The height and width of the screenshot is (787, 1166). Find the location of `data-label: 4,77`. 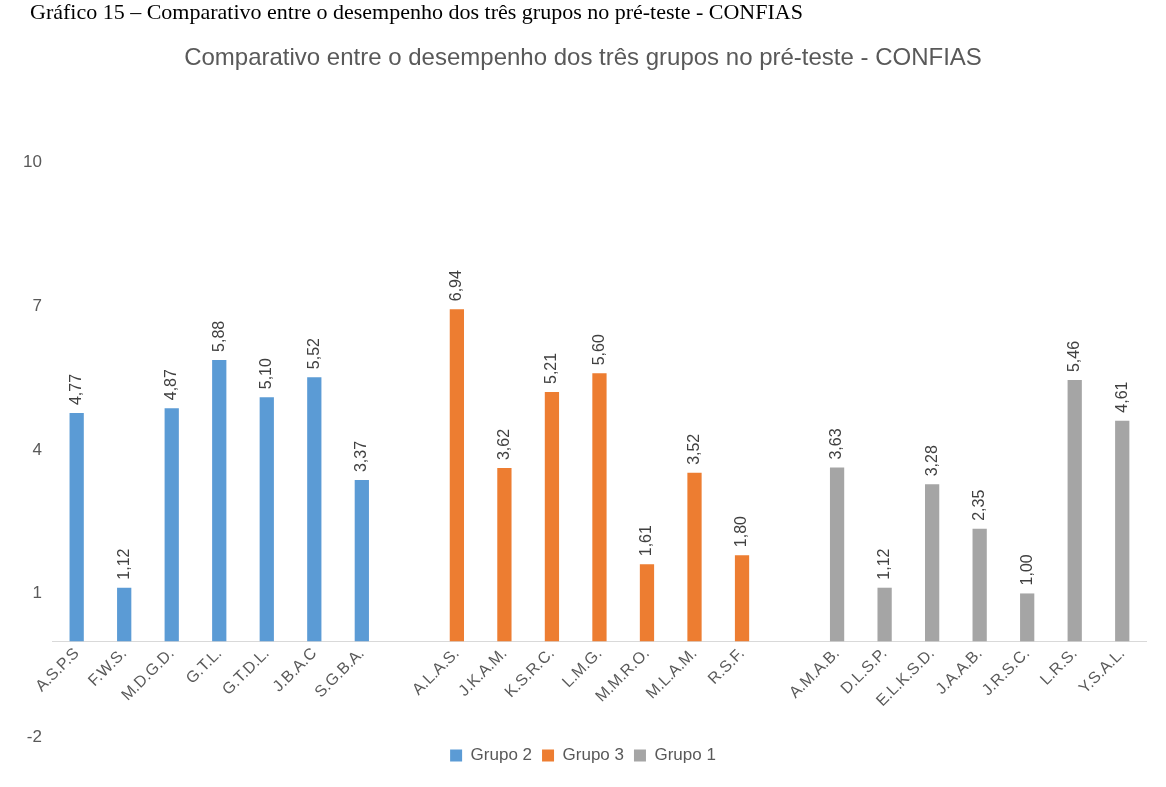

data-label: 4,77 is located at coordinates (76, 389).